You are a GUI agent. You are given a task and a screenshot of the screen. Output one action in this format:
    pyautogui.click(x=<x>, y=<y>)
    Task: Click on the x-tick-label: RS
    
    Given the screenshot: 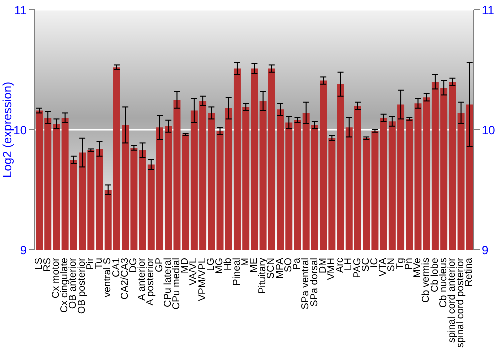 What is the action you would take?
    pyautogui.click(x=48, y=265)
    